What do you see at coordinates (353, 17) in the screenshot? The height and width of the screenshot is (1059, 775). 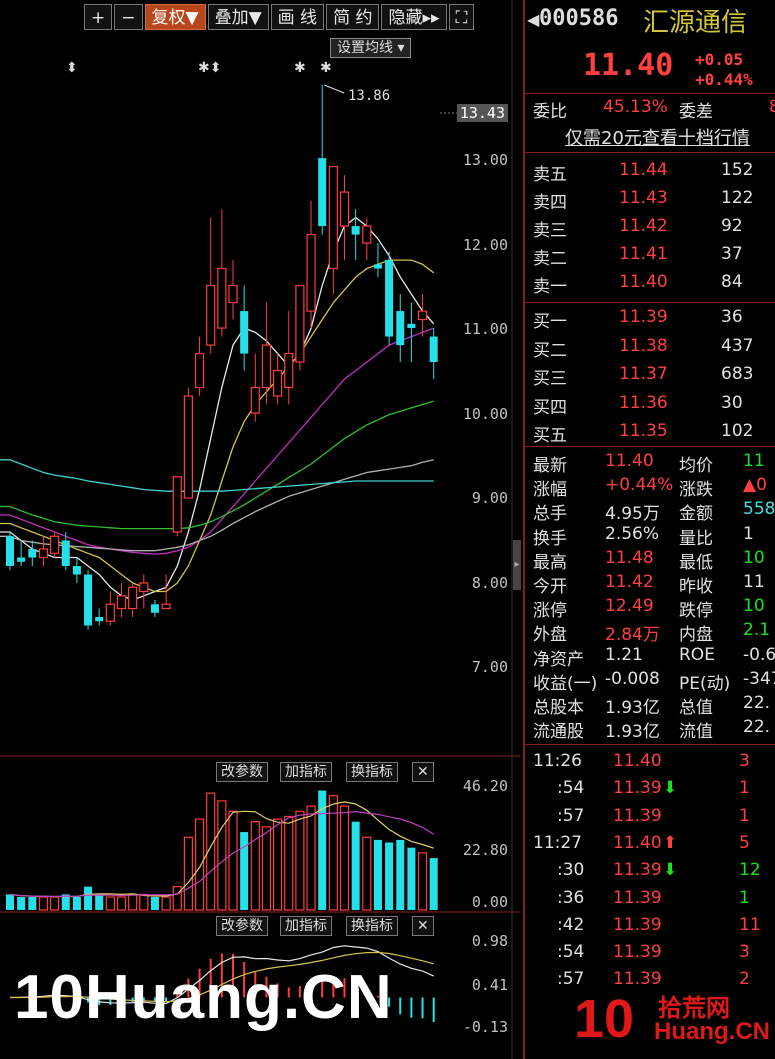 I see `simple-button: 简 约` at bounding box center [353, 17].